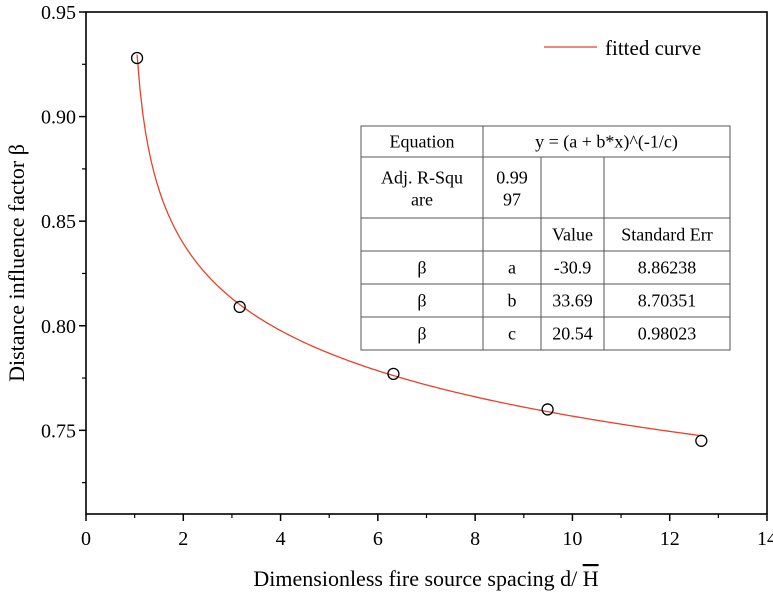 This screenshot has width=773, height=594. What do you see at coordinates (591, 578) in the screenshot?
I see `x-axis-label-symbol: H` at bounding box center [591, 578].